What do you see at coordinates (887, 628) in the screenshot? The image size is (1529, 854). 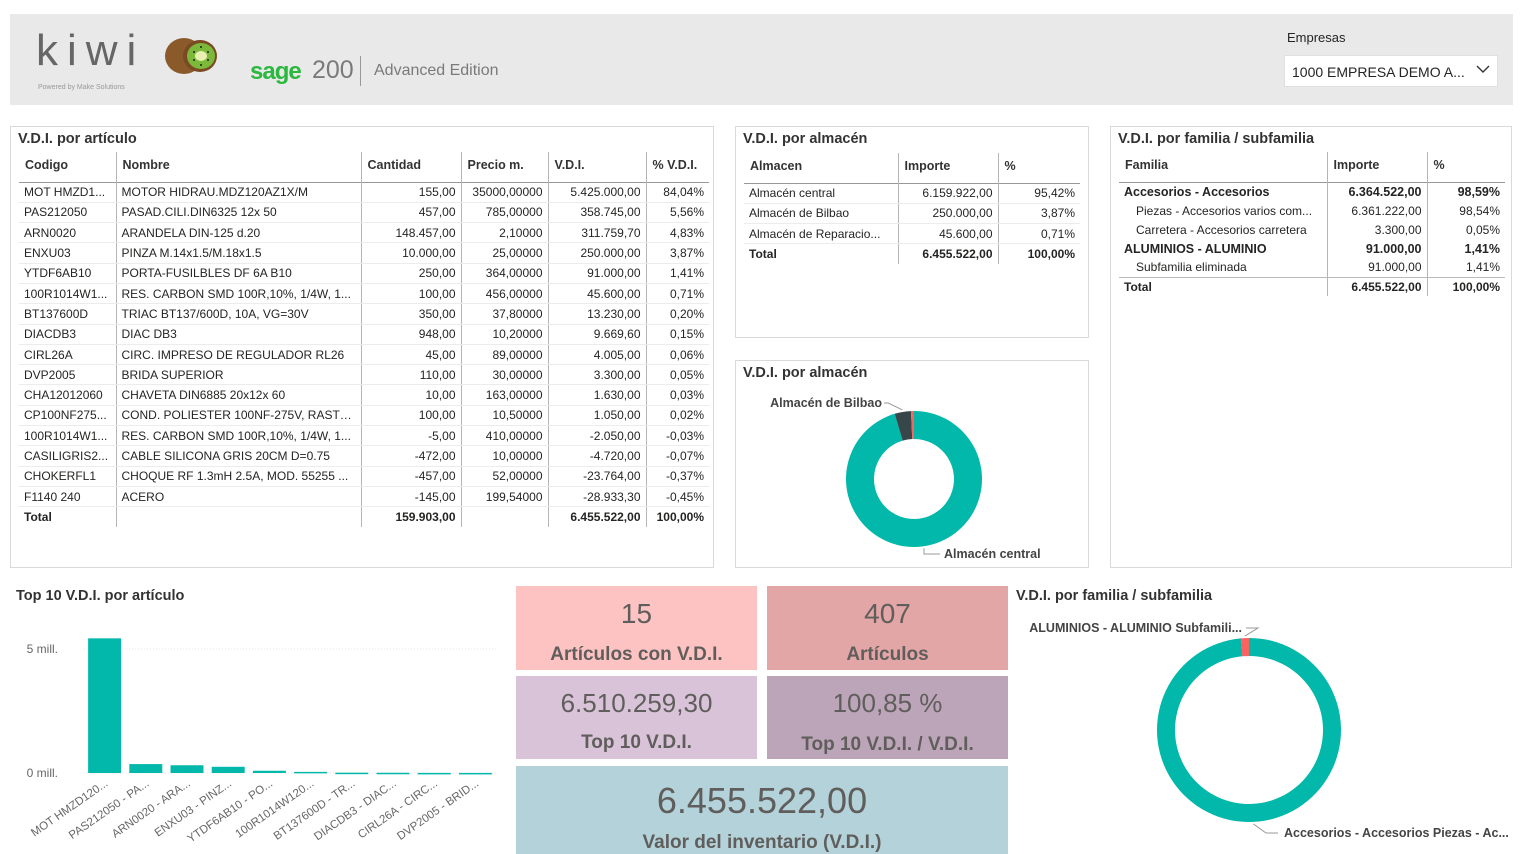 I see `kpi-articulos: 407 Artículos` at bounding box center [887, 628].